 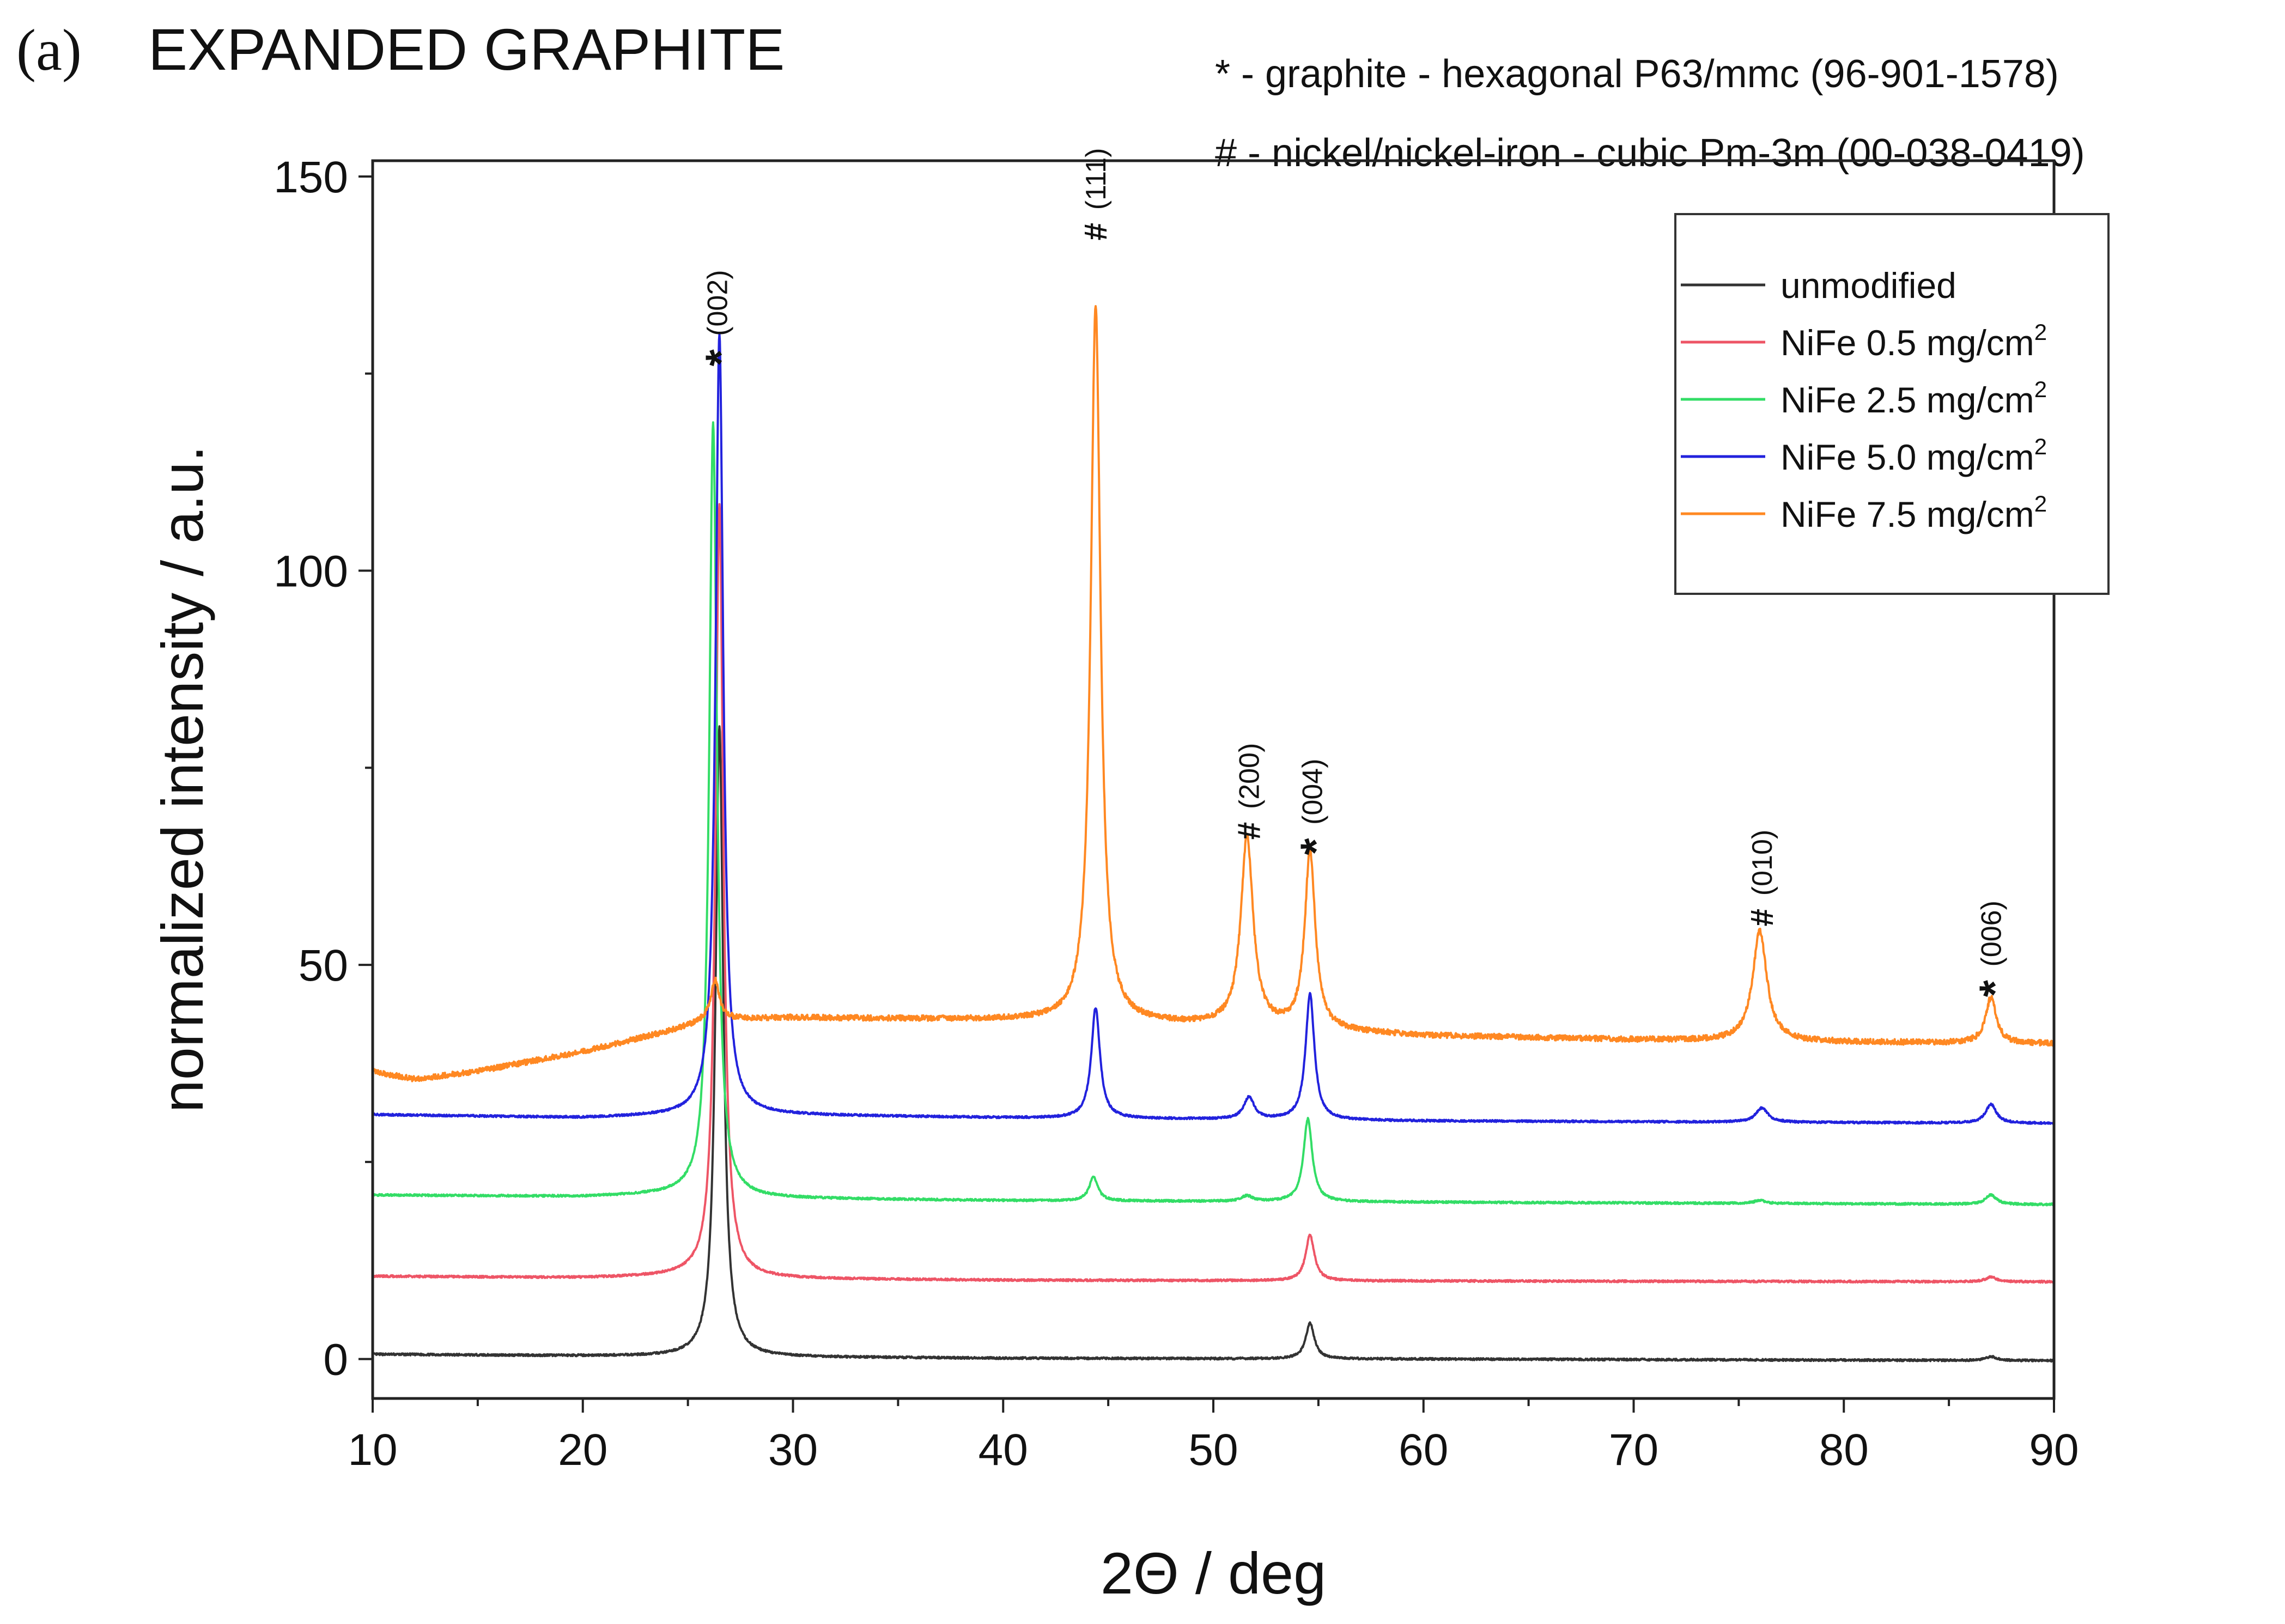 I want to click on legend-item: NiFe 2.5 mg/cm2, so click(x=1864, y=398).